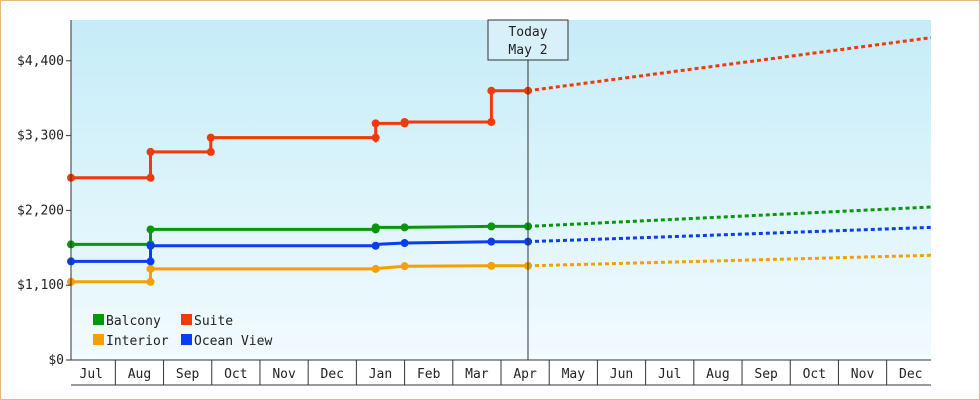 The image size is (980, 400). What do you see at coordinates (380, 374) in the screenshot?
I see `x-tick-label: Jan` at bounding box center [380, 374].